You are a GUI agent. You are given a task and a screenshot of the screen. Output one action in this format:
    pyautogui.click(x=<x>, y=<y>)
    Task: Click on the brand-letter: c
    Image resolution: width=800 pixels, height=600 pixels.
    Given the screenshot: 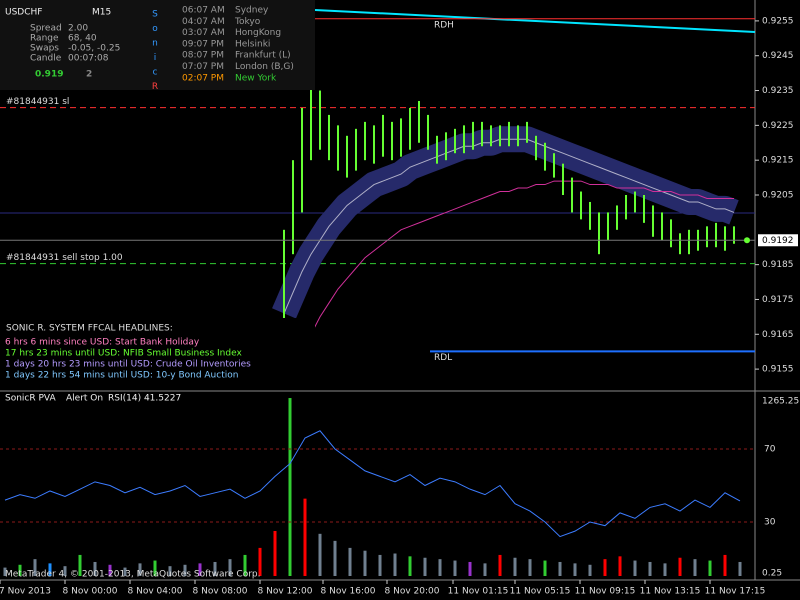 What is the action you would take?
    pyautogui.click(x=155, y=73)
    